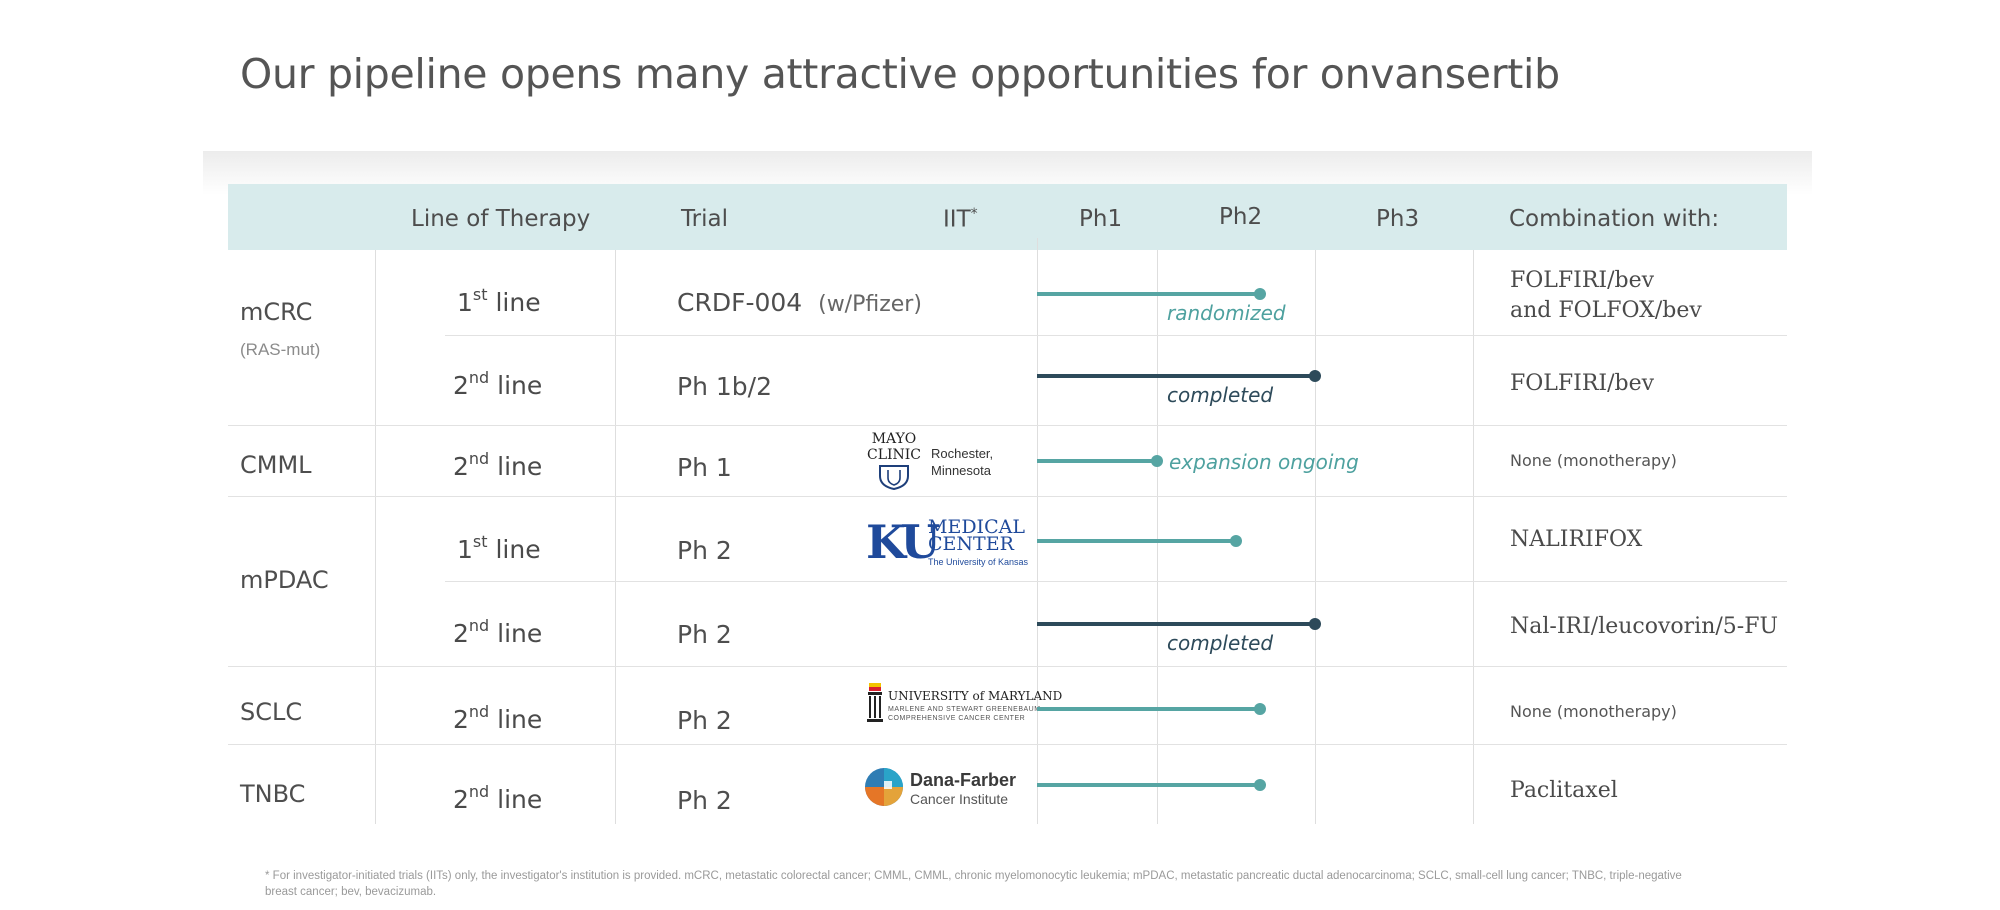  What do you see at coordinates (501, 219) in the screenshot?
I see `header-line-of-therapy: Line of Therapy` at bounding box center [501, 219].